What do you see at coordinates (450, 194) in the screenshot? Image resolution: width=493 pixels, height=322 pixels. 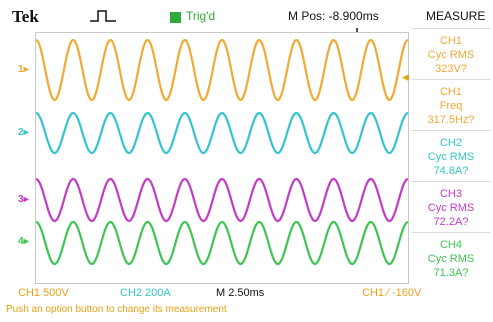 I see `measure-source: CH3` at bounding box center [450, 194].